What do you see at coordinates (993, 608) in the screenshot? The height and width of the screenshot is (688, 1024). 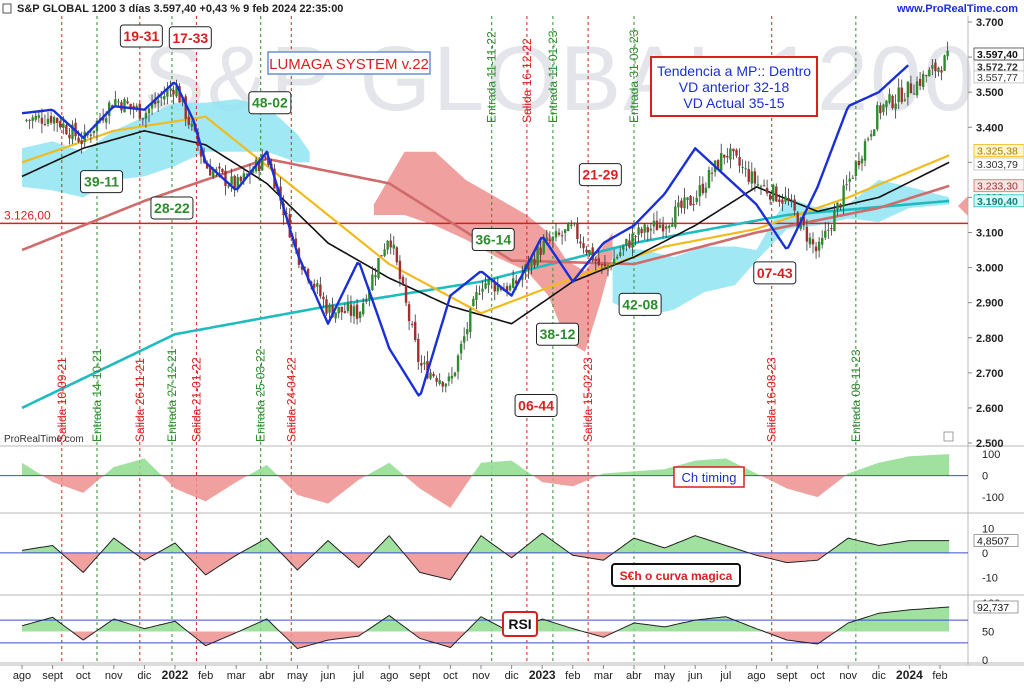 I see `rsi-last-label: 92,737` at bounding box center [993, 608].